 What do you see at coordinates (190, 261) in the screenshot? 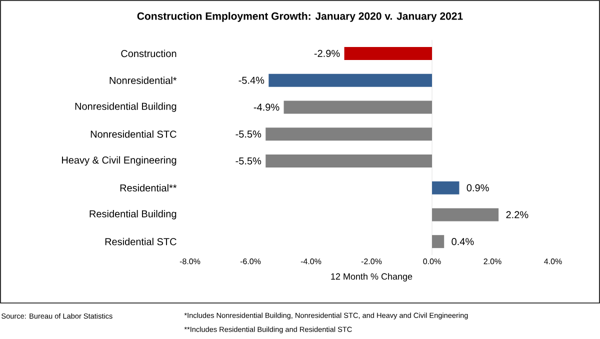
I see `x-tick-label: -8.0%` at bounding box center [190, 261].